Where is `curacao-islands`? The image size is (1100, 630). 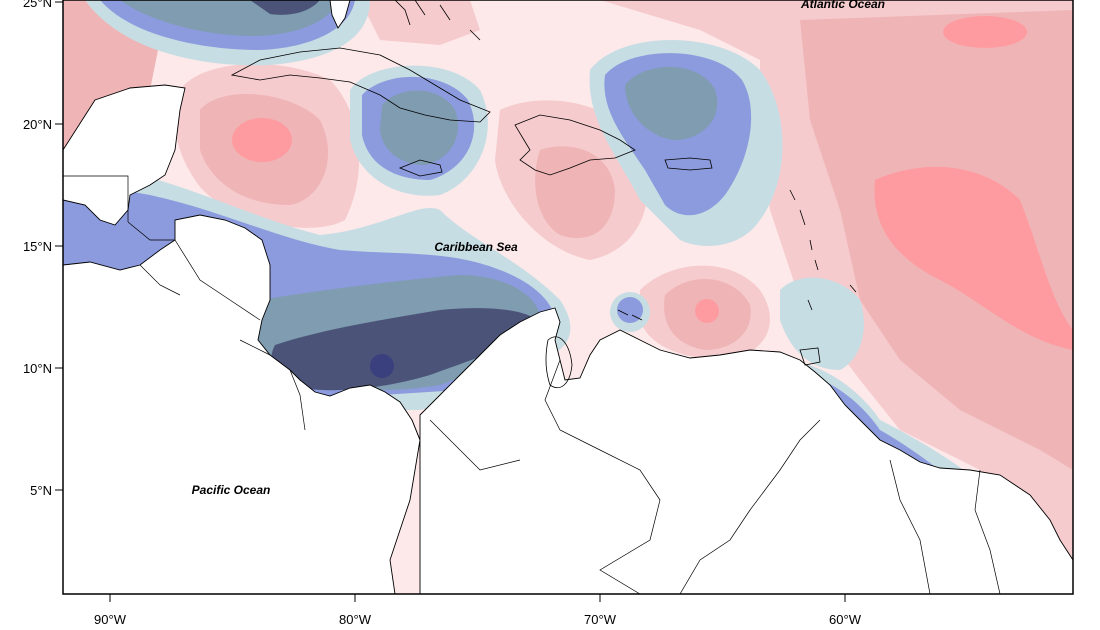
curacao-islands is located at coordinates (630, 315).